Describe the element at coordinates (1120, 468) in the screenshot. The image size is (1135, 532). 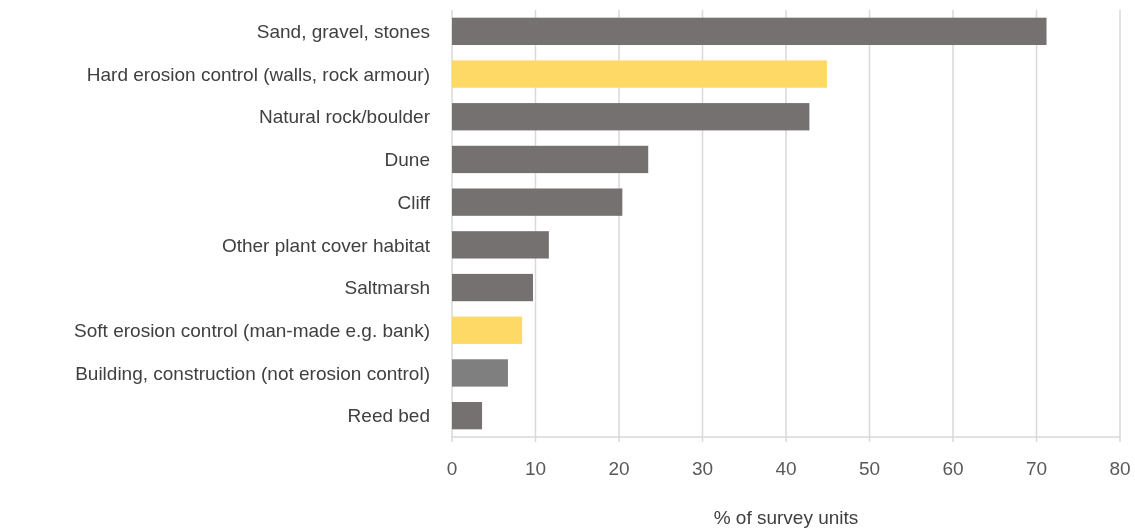
I see `x-tick-label: 80` at that location.